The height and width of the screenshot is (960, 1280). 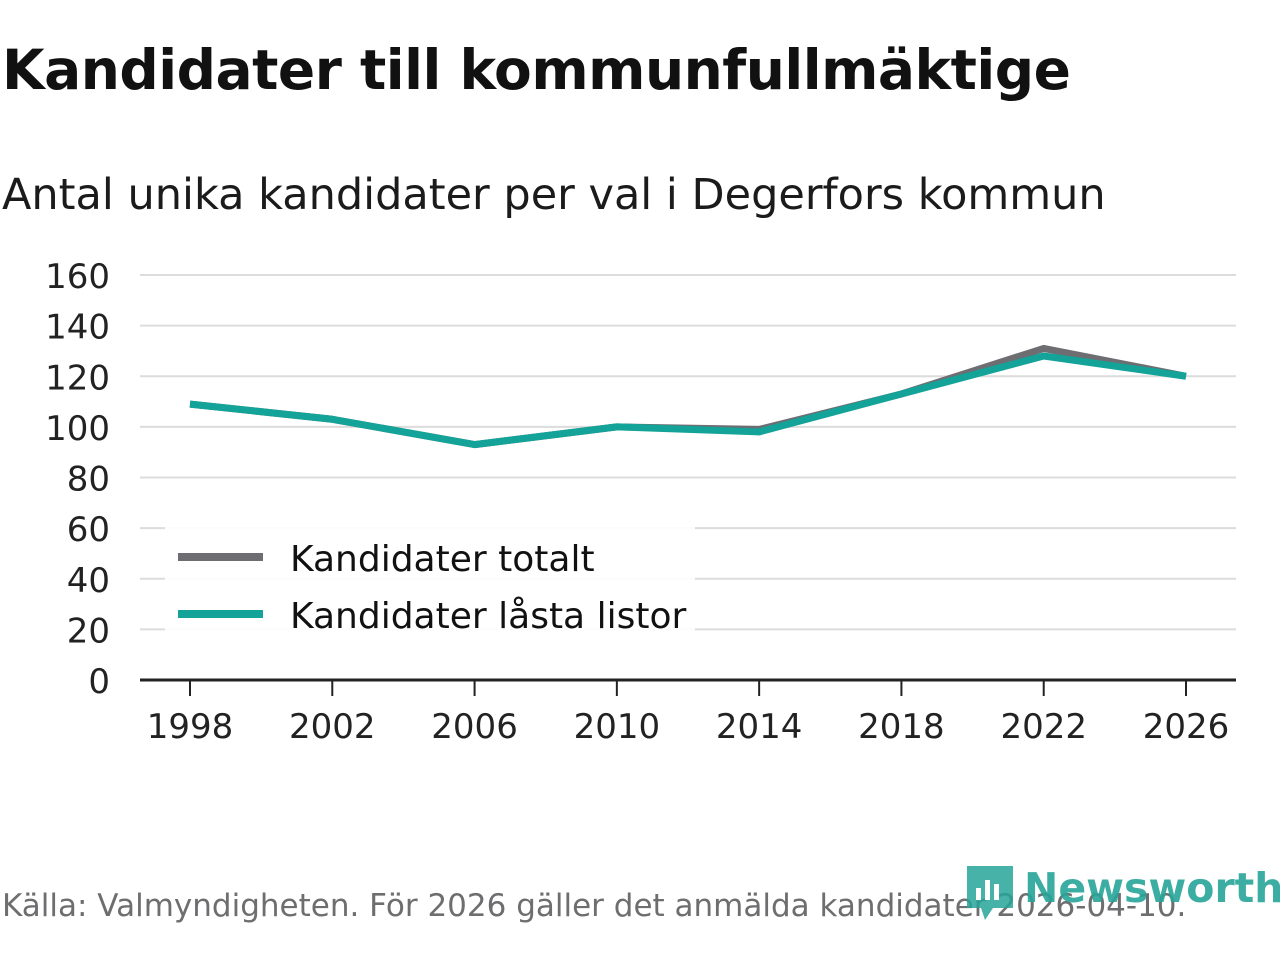 What do you see at coordinates (77, 328) in the screenshot?
I see `y-tick-label: 140` at bounding box center [77, 328].